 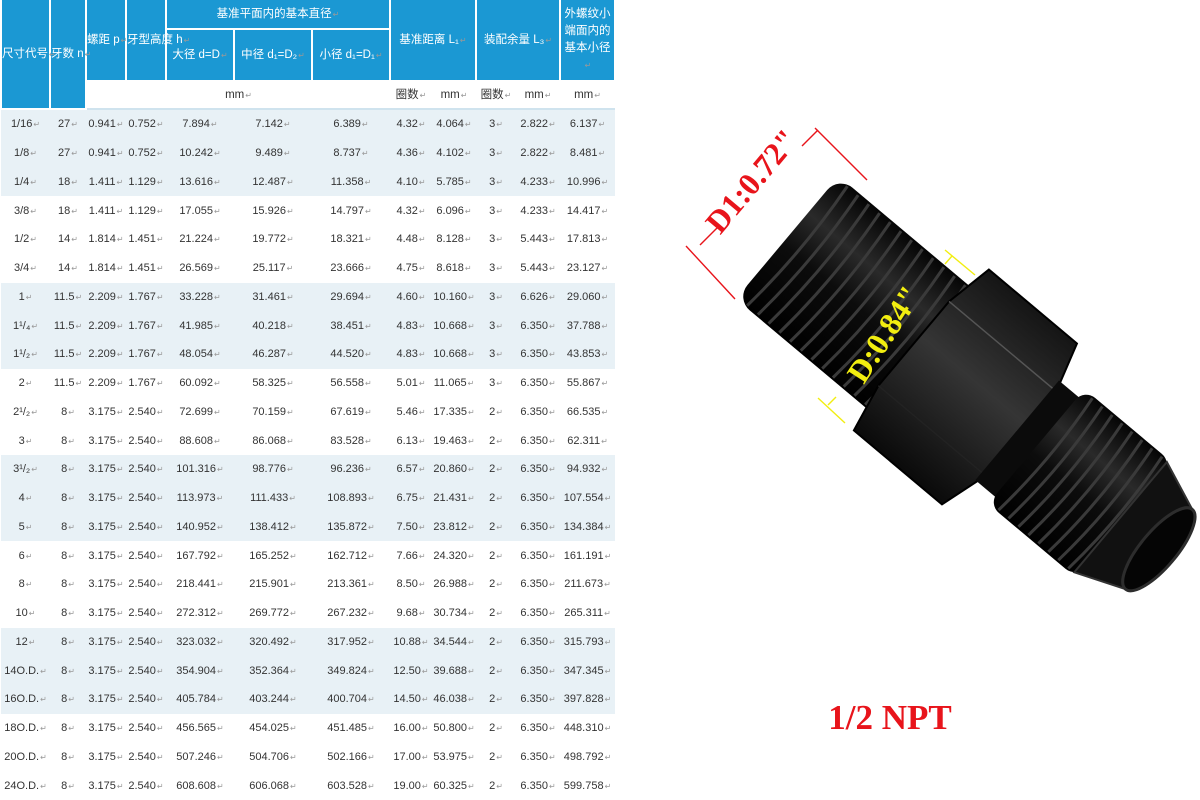 I want to click on d-dimension, so click(x=896, y=336).